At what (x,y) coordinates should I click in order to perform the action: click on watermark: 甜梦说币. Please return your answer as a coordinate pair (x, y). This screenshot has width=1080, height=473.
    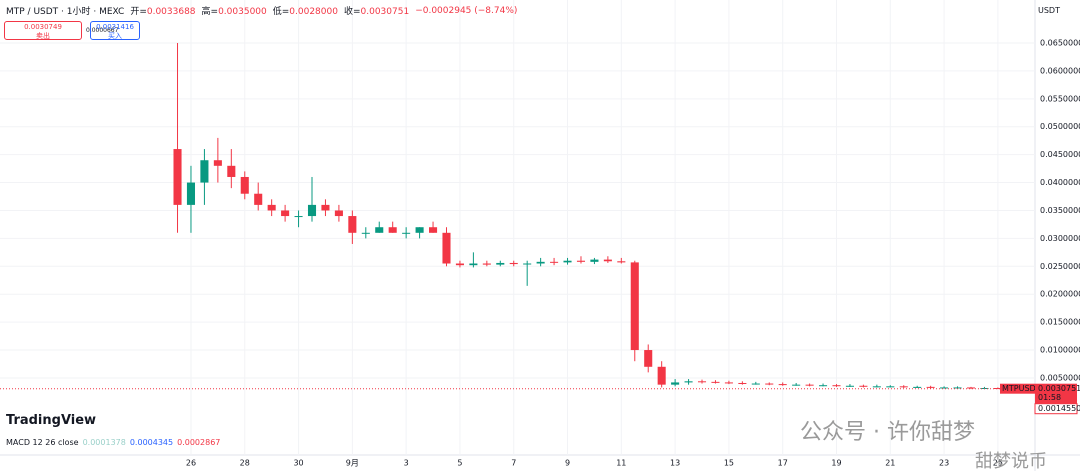
    Looking at the image, I should click on (1011, 461).